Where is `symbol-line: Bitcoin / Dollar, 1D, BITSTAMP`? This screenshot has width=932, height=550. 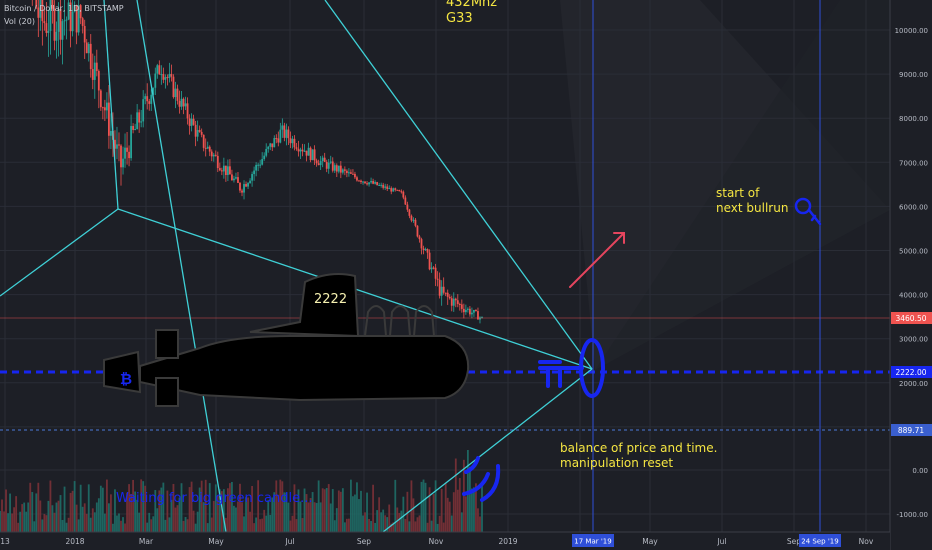
symbol-line: Bitcoin / Dollar, 1D, BITSTAMP is located at coordinates (64, 8).